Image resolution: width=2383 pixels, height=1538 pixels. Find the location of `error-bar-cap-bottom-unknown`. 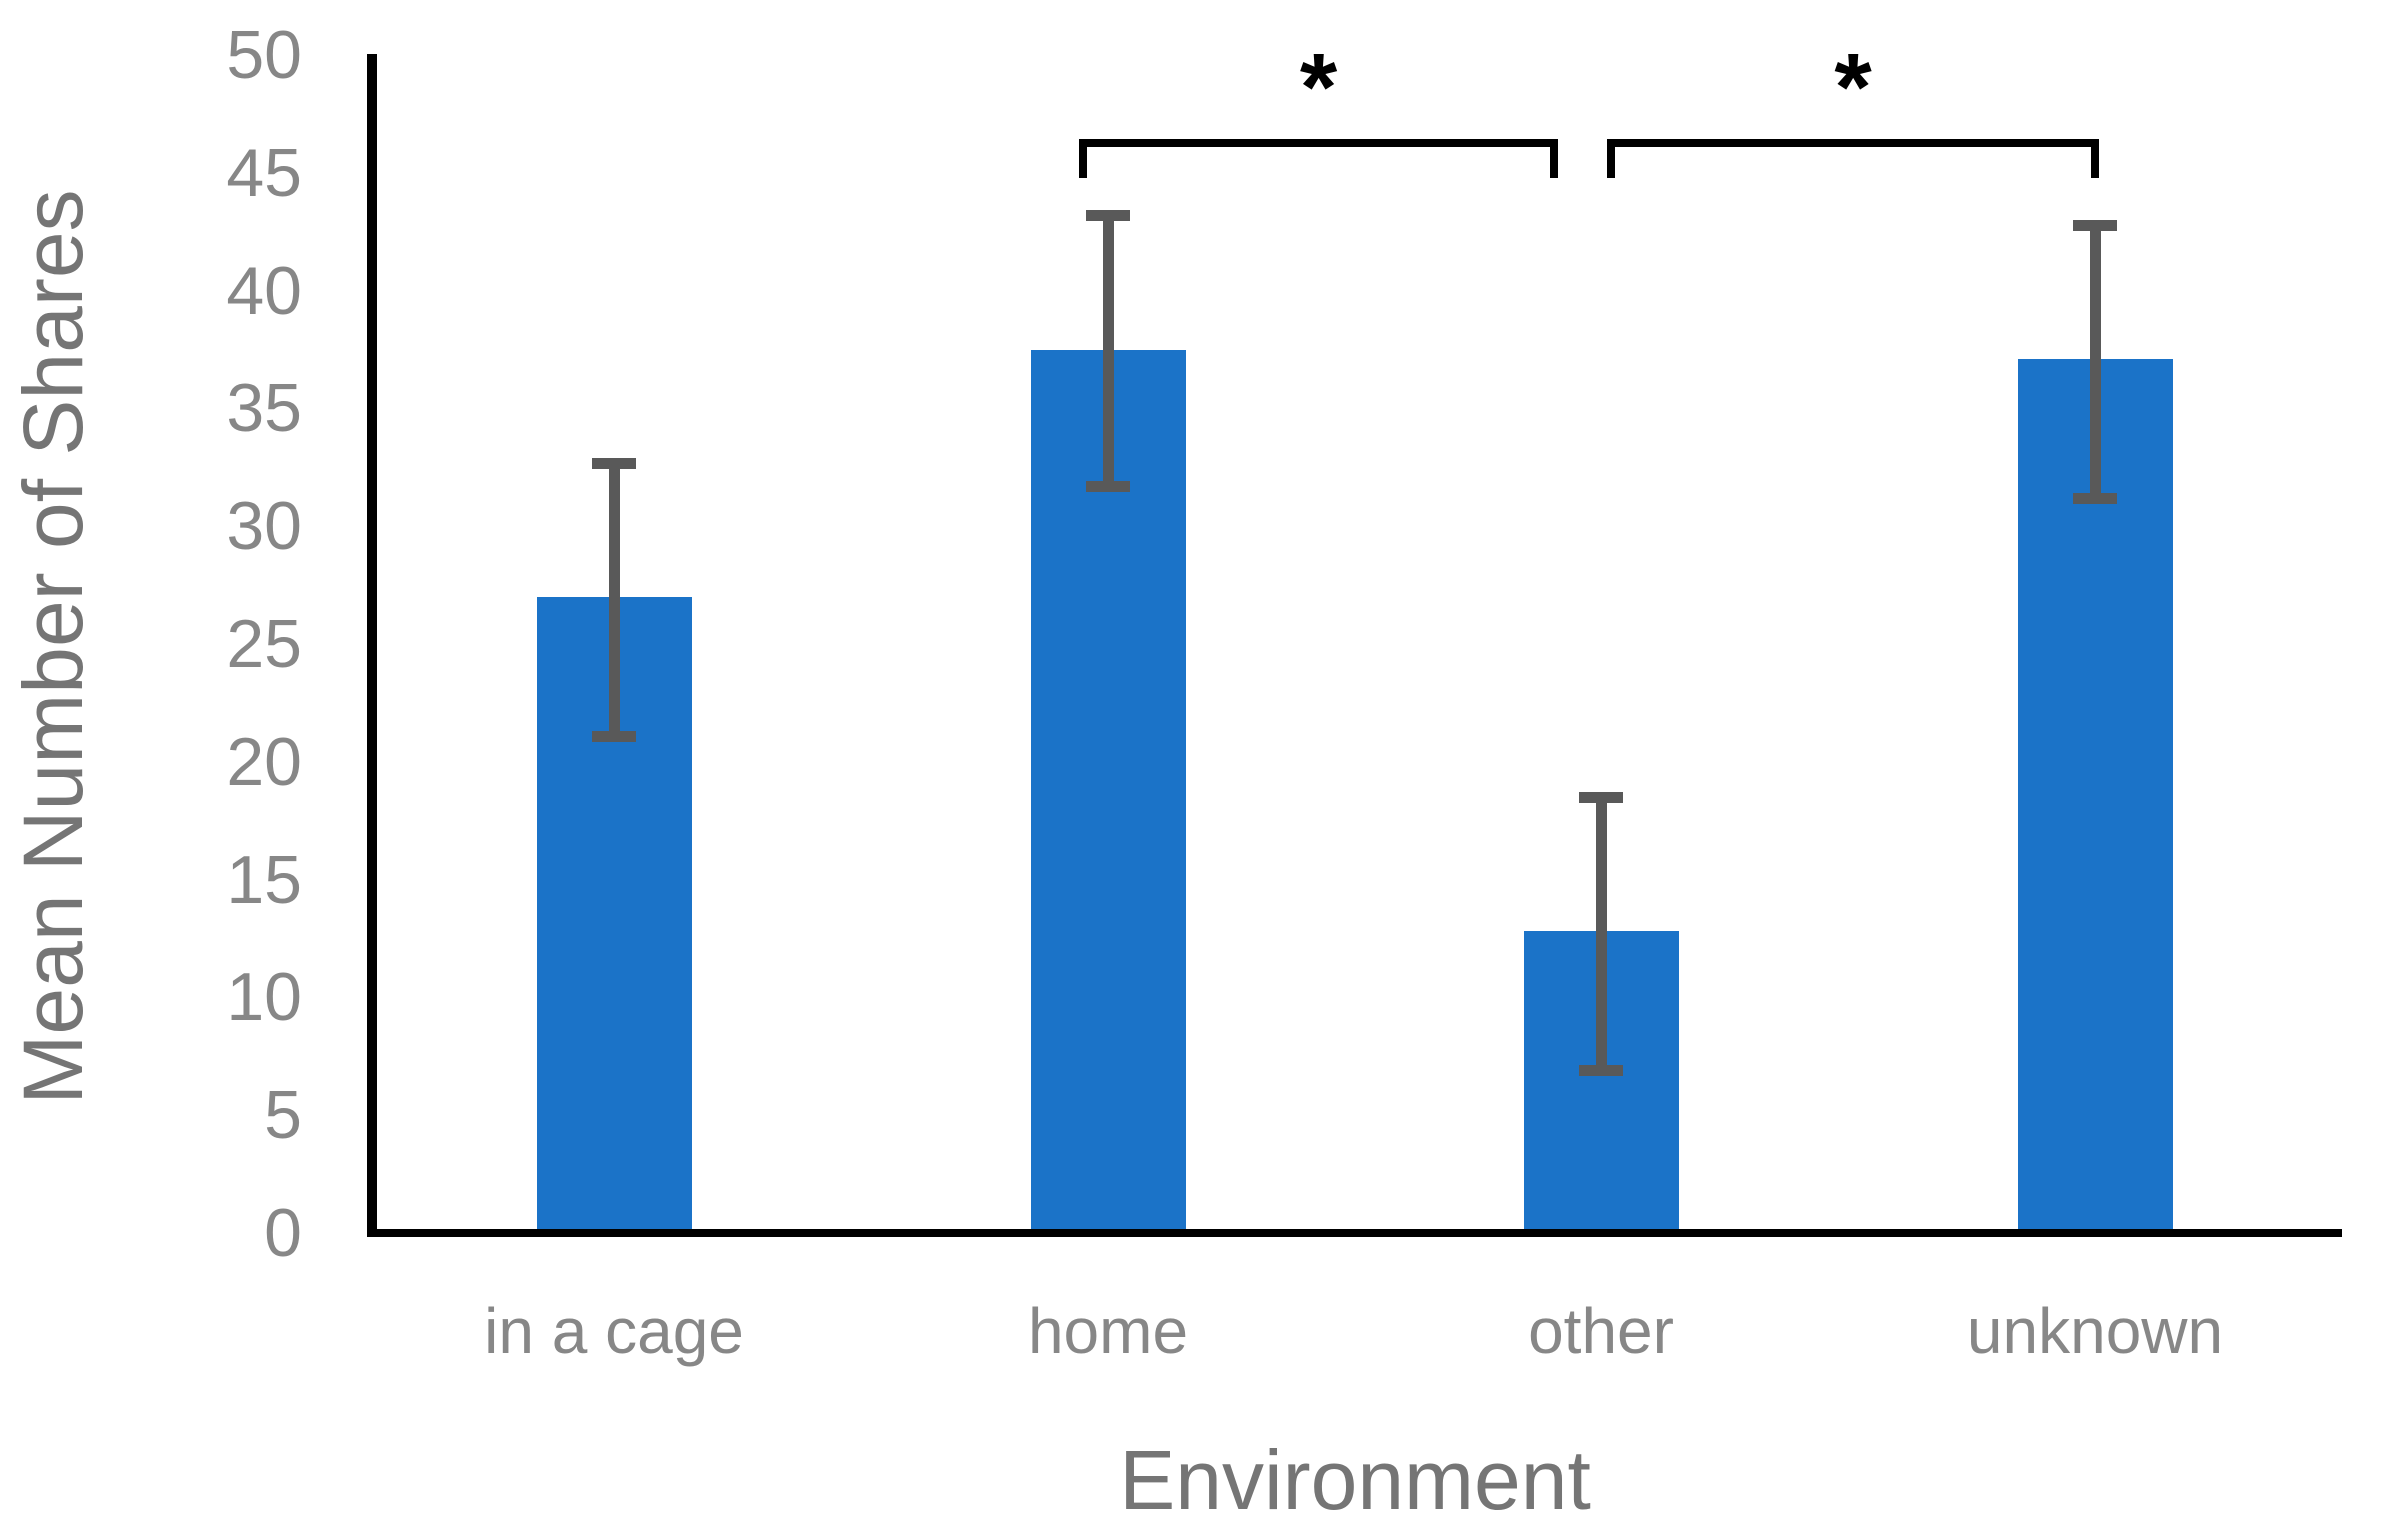

error-bar-cap-bottom-unknown is located at coordinates (2095, 498).